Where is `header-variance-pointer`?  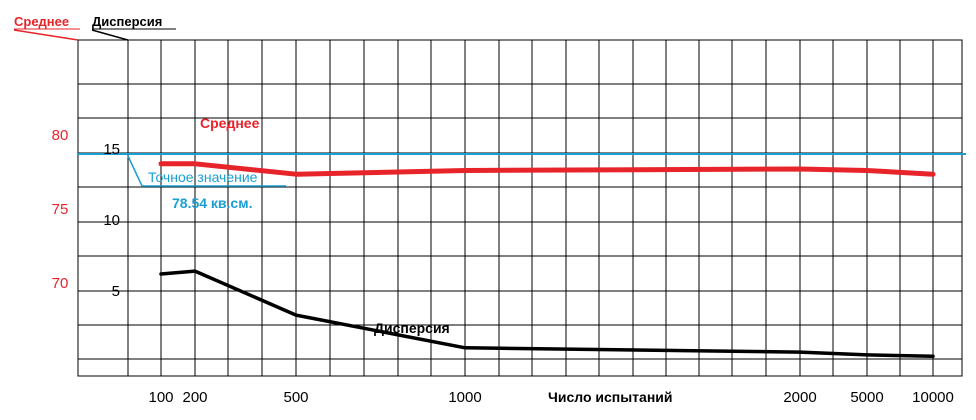
header-variance-pointer is located at coordinates (110, 35).